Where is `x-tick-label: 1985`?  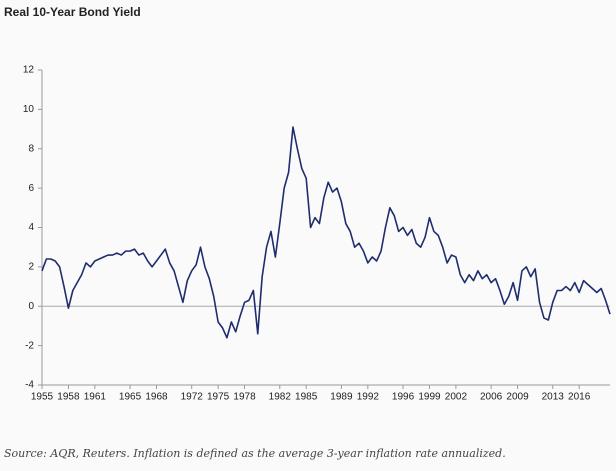
x-tick-label: 1985 is located at coordinates (306, 397).